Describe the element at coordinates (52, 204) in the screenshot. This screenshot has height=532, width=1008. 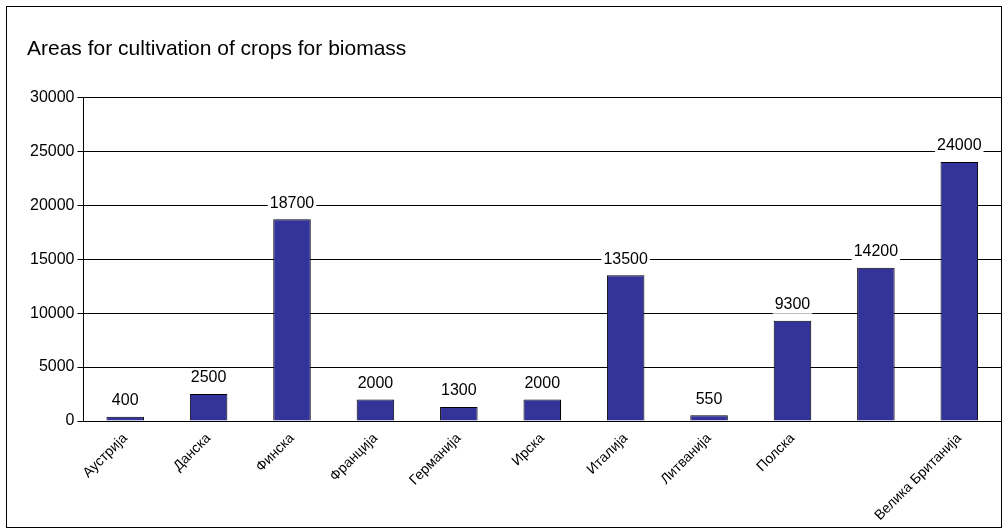
I see `y-tick-label: 20000` at that location.